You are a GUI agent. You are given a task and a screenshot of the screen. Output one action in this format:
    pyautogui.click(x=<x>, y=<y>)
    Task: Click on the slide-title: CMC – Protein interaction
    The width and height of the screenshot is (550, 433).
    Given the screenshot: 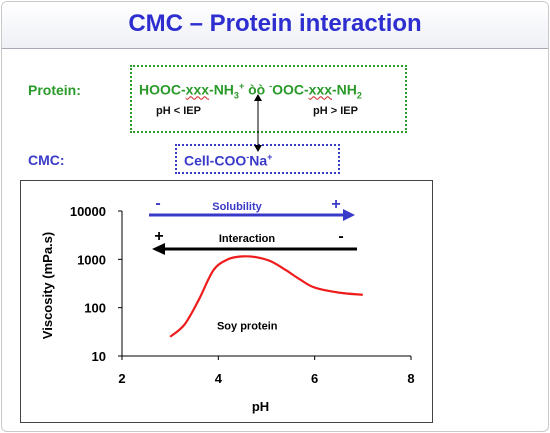 What is the action you would take?
    pyautogui.click(x=275, y=23)
    